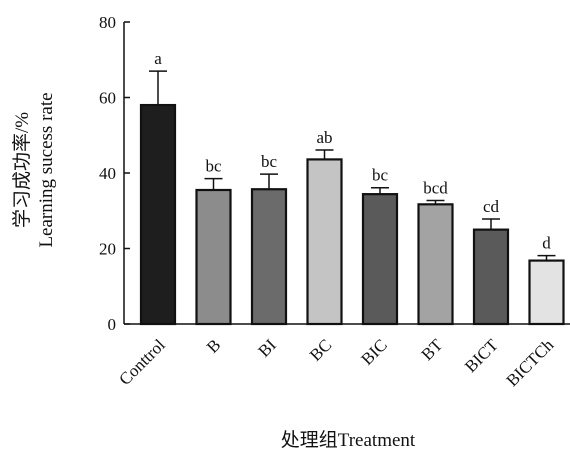 Image resolution: width=570 pixels, height=452 pixels. Describe the element at coordinates (142, 362) in the screenshot. I see `x-tick-label: Conttrol` at that location.